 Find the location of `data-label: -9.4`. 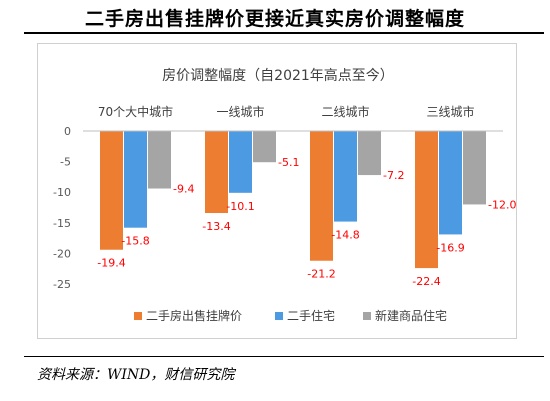

data-label: -9.4 is located at coordinates (183, 189).